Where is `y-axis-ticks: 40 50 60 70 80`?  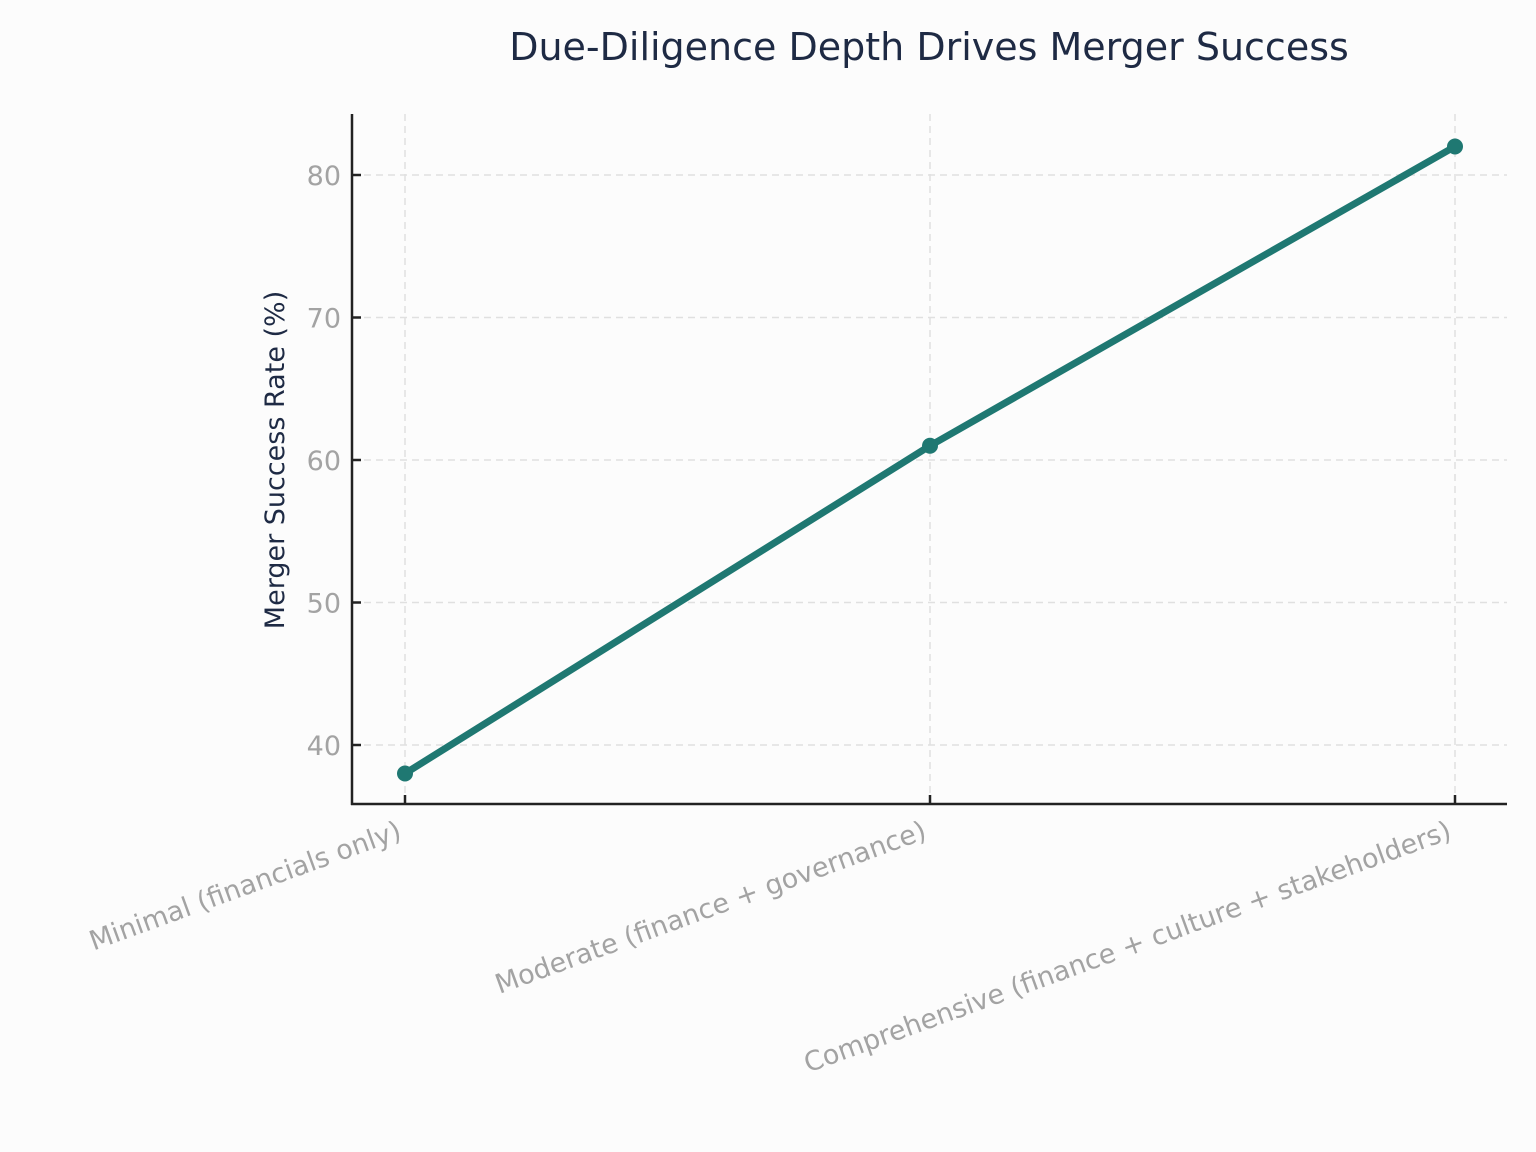 y-axis-ticks: 40 50 60 70 80 is located at coordinates (334, 461).